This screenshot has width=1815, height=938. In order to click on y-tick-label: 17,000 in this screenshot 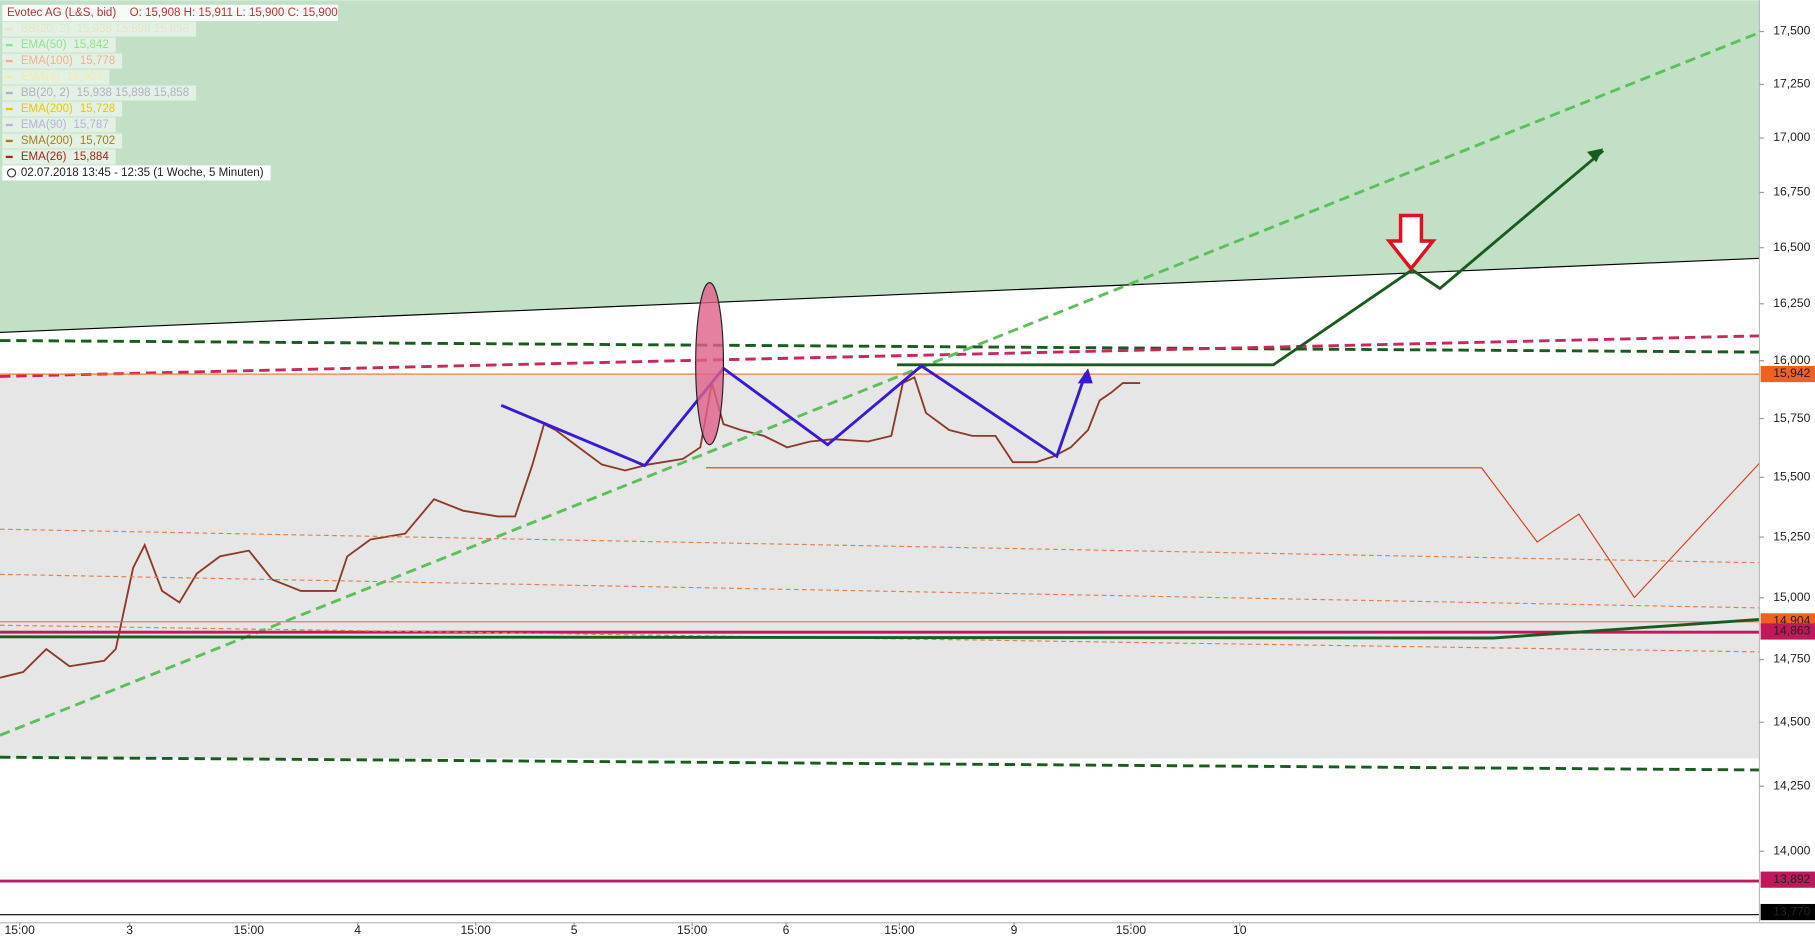, I will do `click(1791, 137)`.